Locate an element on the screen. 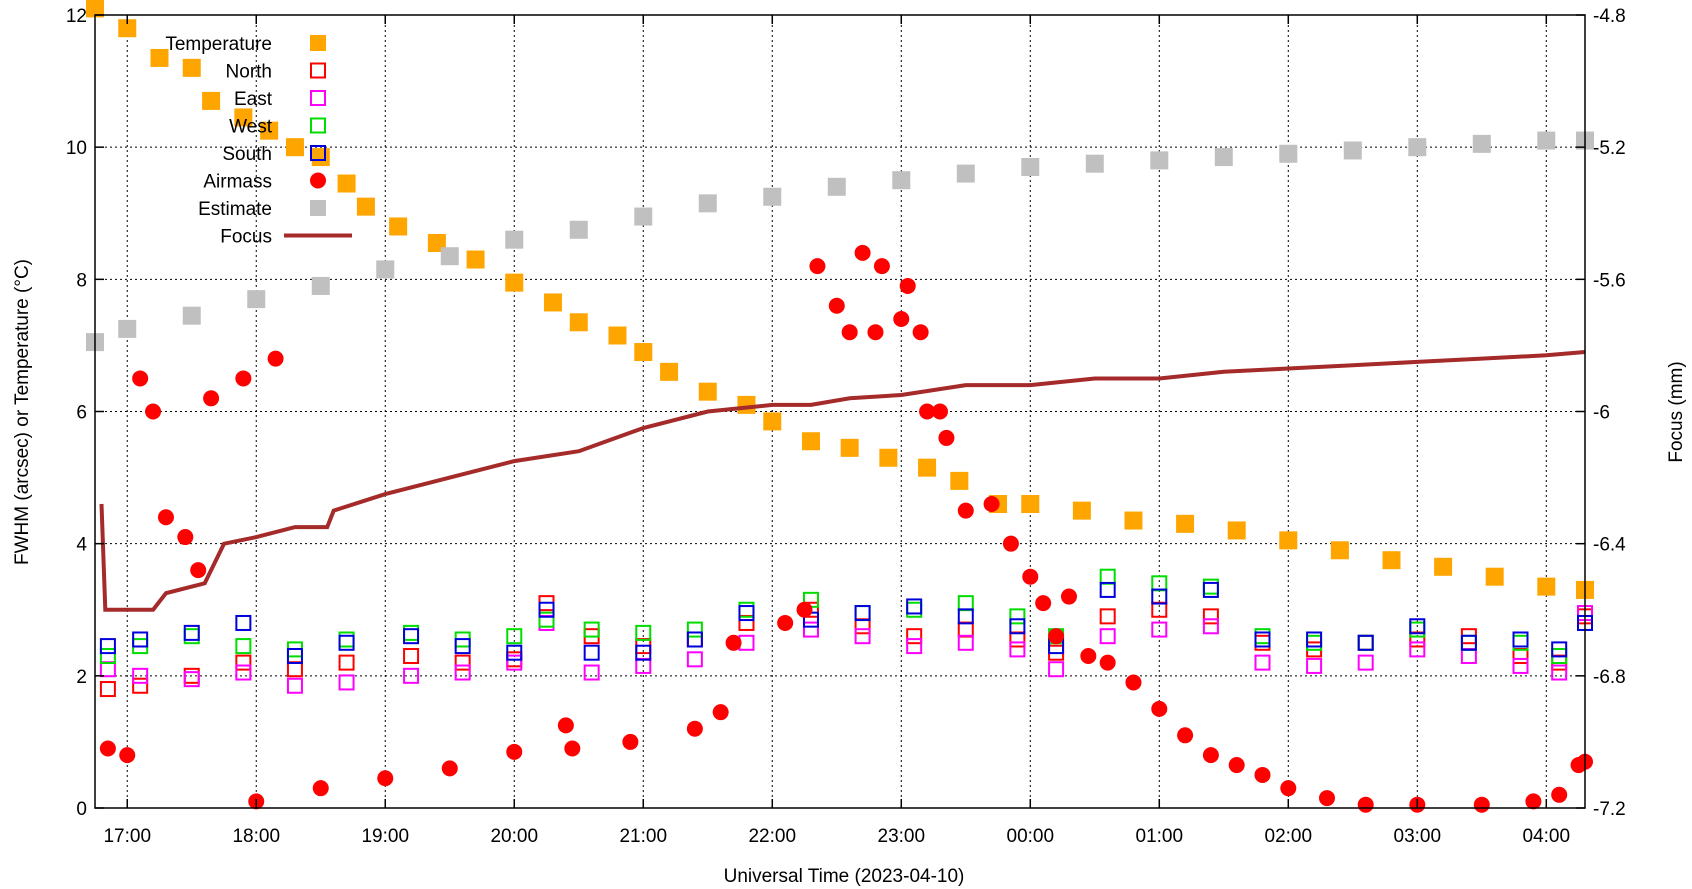  y2-tick-label: -6.4 is located at coordinates (1609, 545).